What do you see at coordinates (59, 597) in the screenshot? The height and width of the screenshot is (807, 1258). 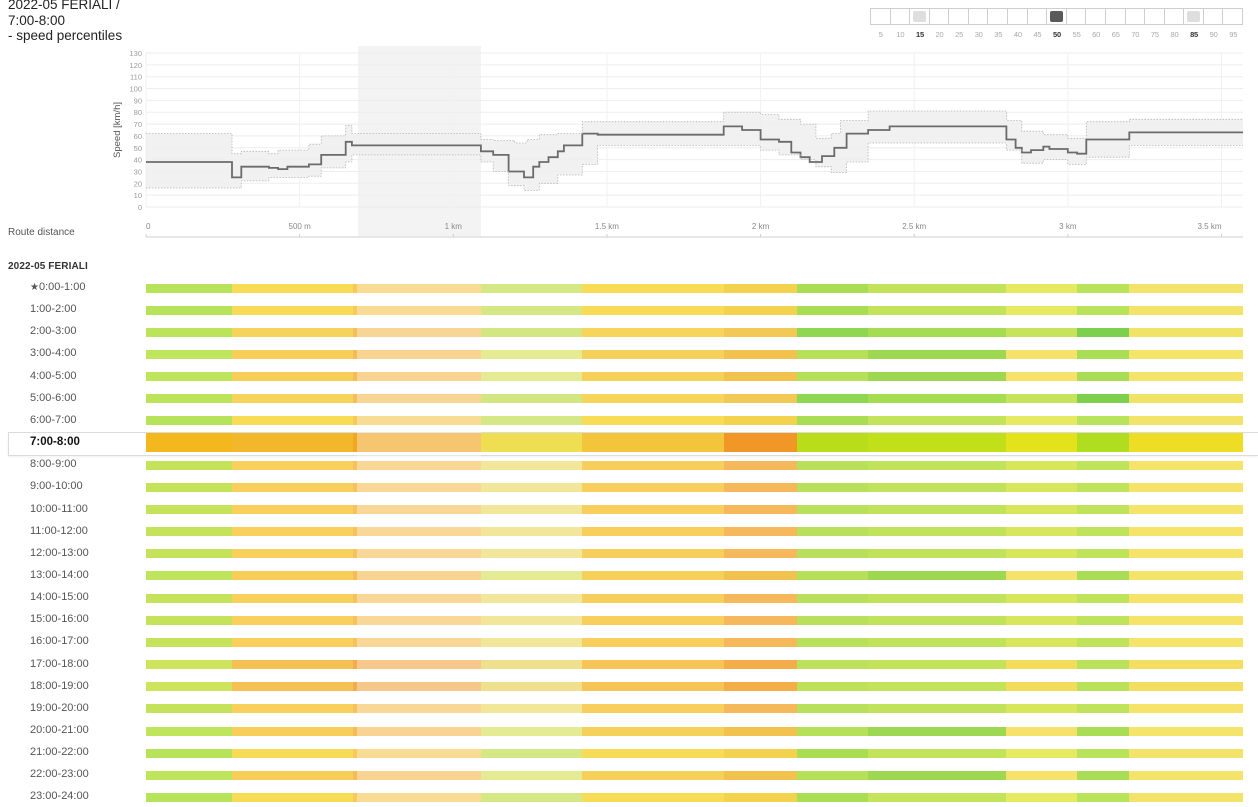 I see `hour-row-label: 14:00-15:00` at bounding box center [59, 597].